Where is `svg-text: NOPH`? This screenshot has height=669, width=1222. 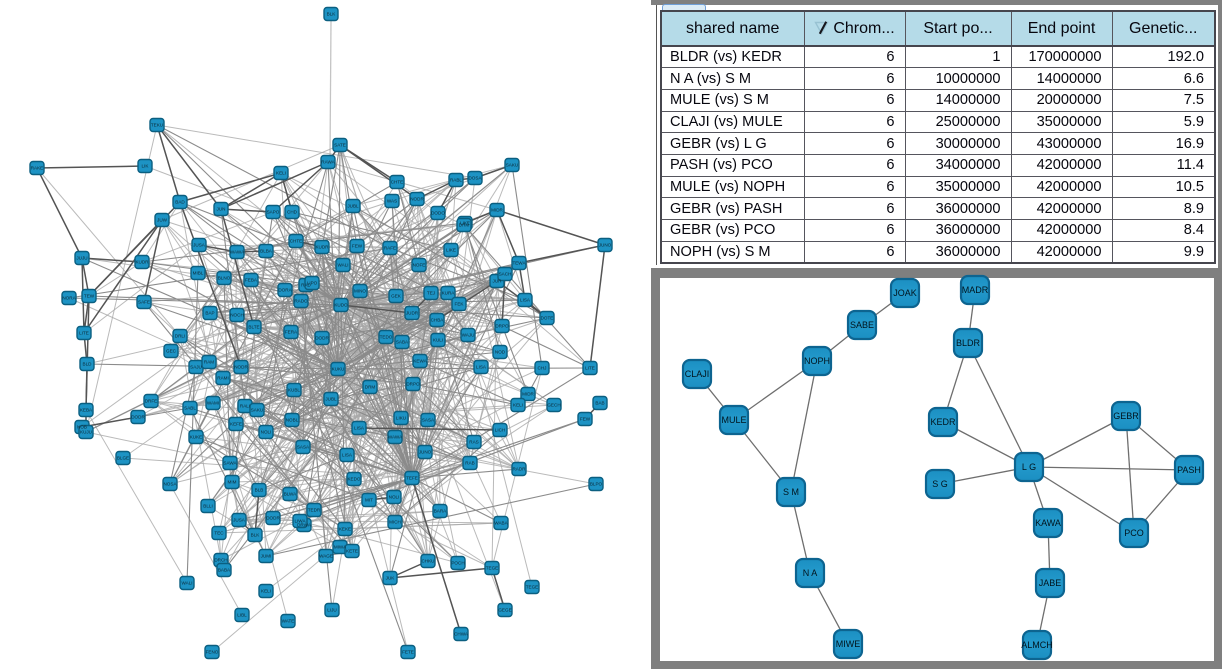
svg-text: NOPH is located at coordinates (817, 361).